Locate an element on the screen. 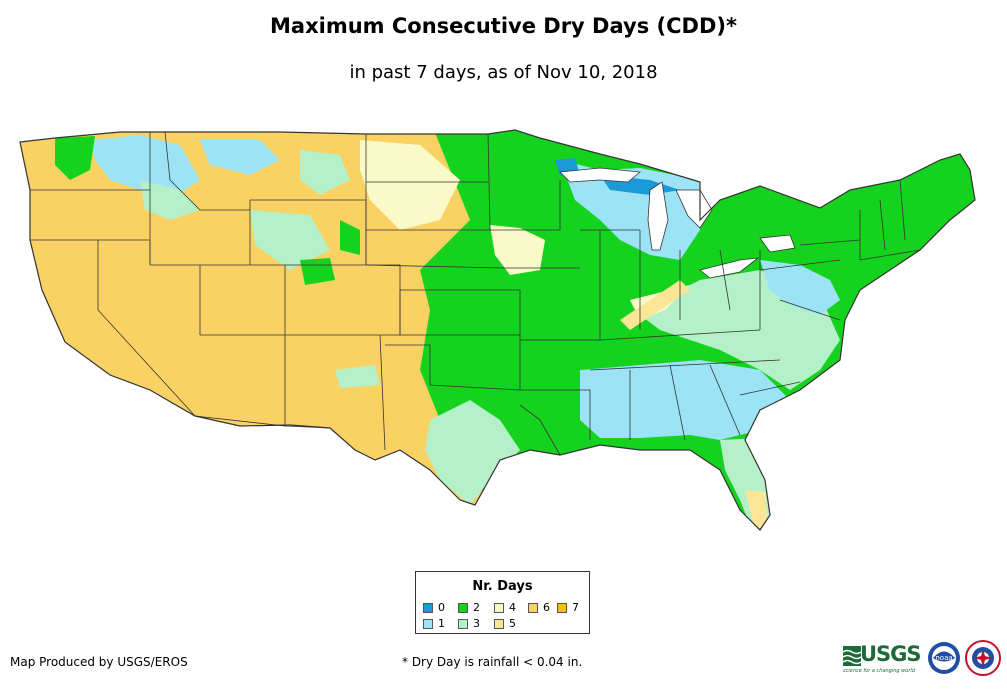  legend-label-7: 7 is located at coordinates (575, 607).